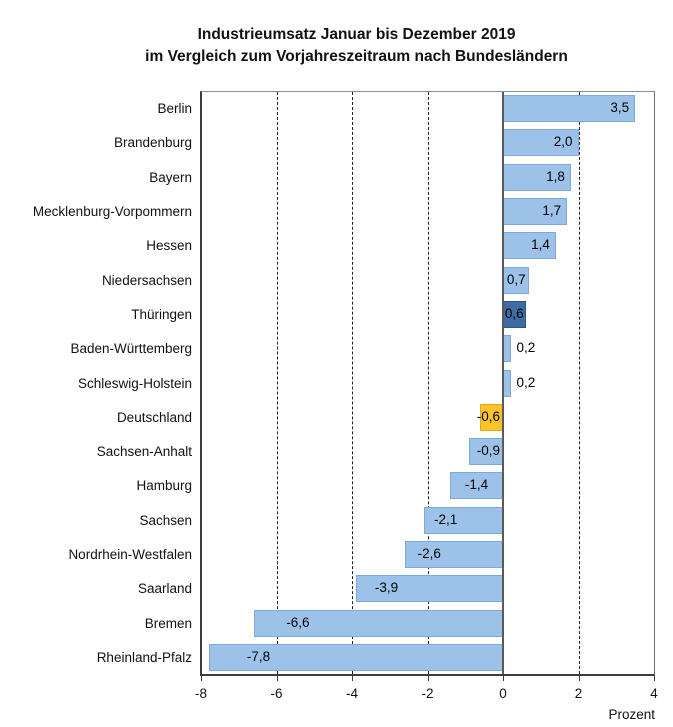 Image resolution: width=673 pixels, height=727 pixels. Describe the element at coordinates (351, 693) in the screenshot. I see `x-tick-label: -4` at that location.